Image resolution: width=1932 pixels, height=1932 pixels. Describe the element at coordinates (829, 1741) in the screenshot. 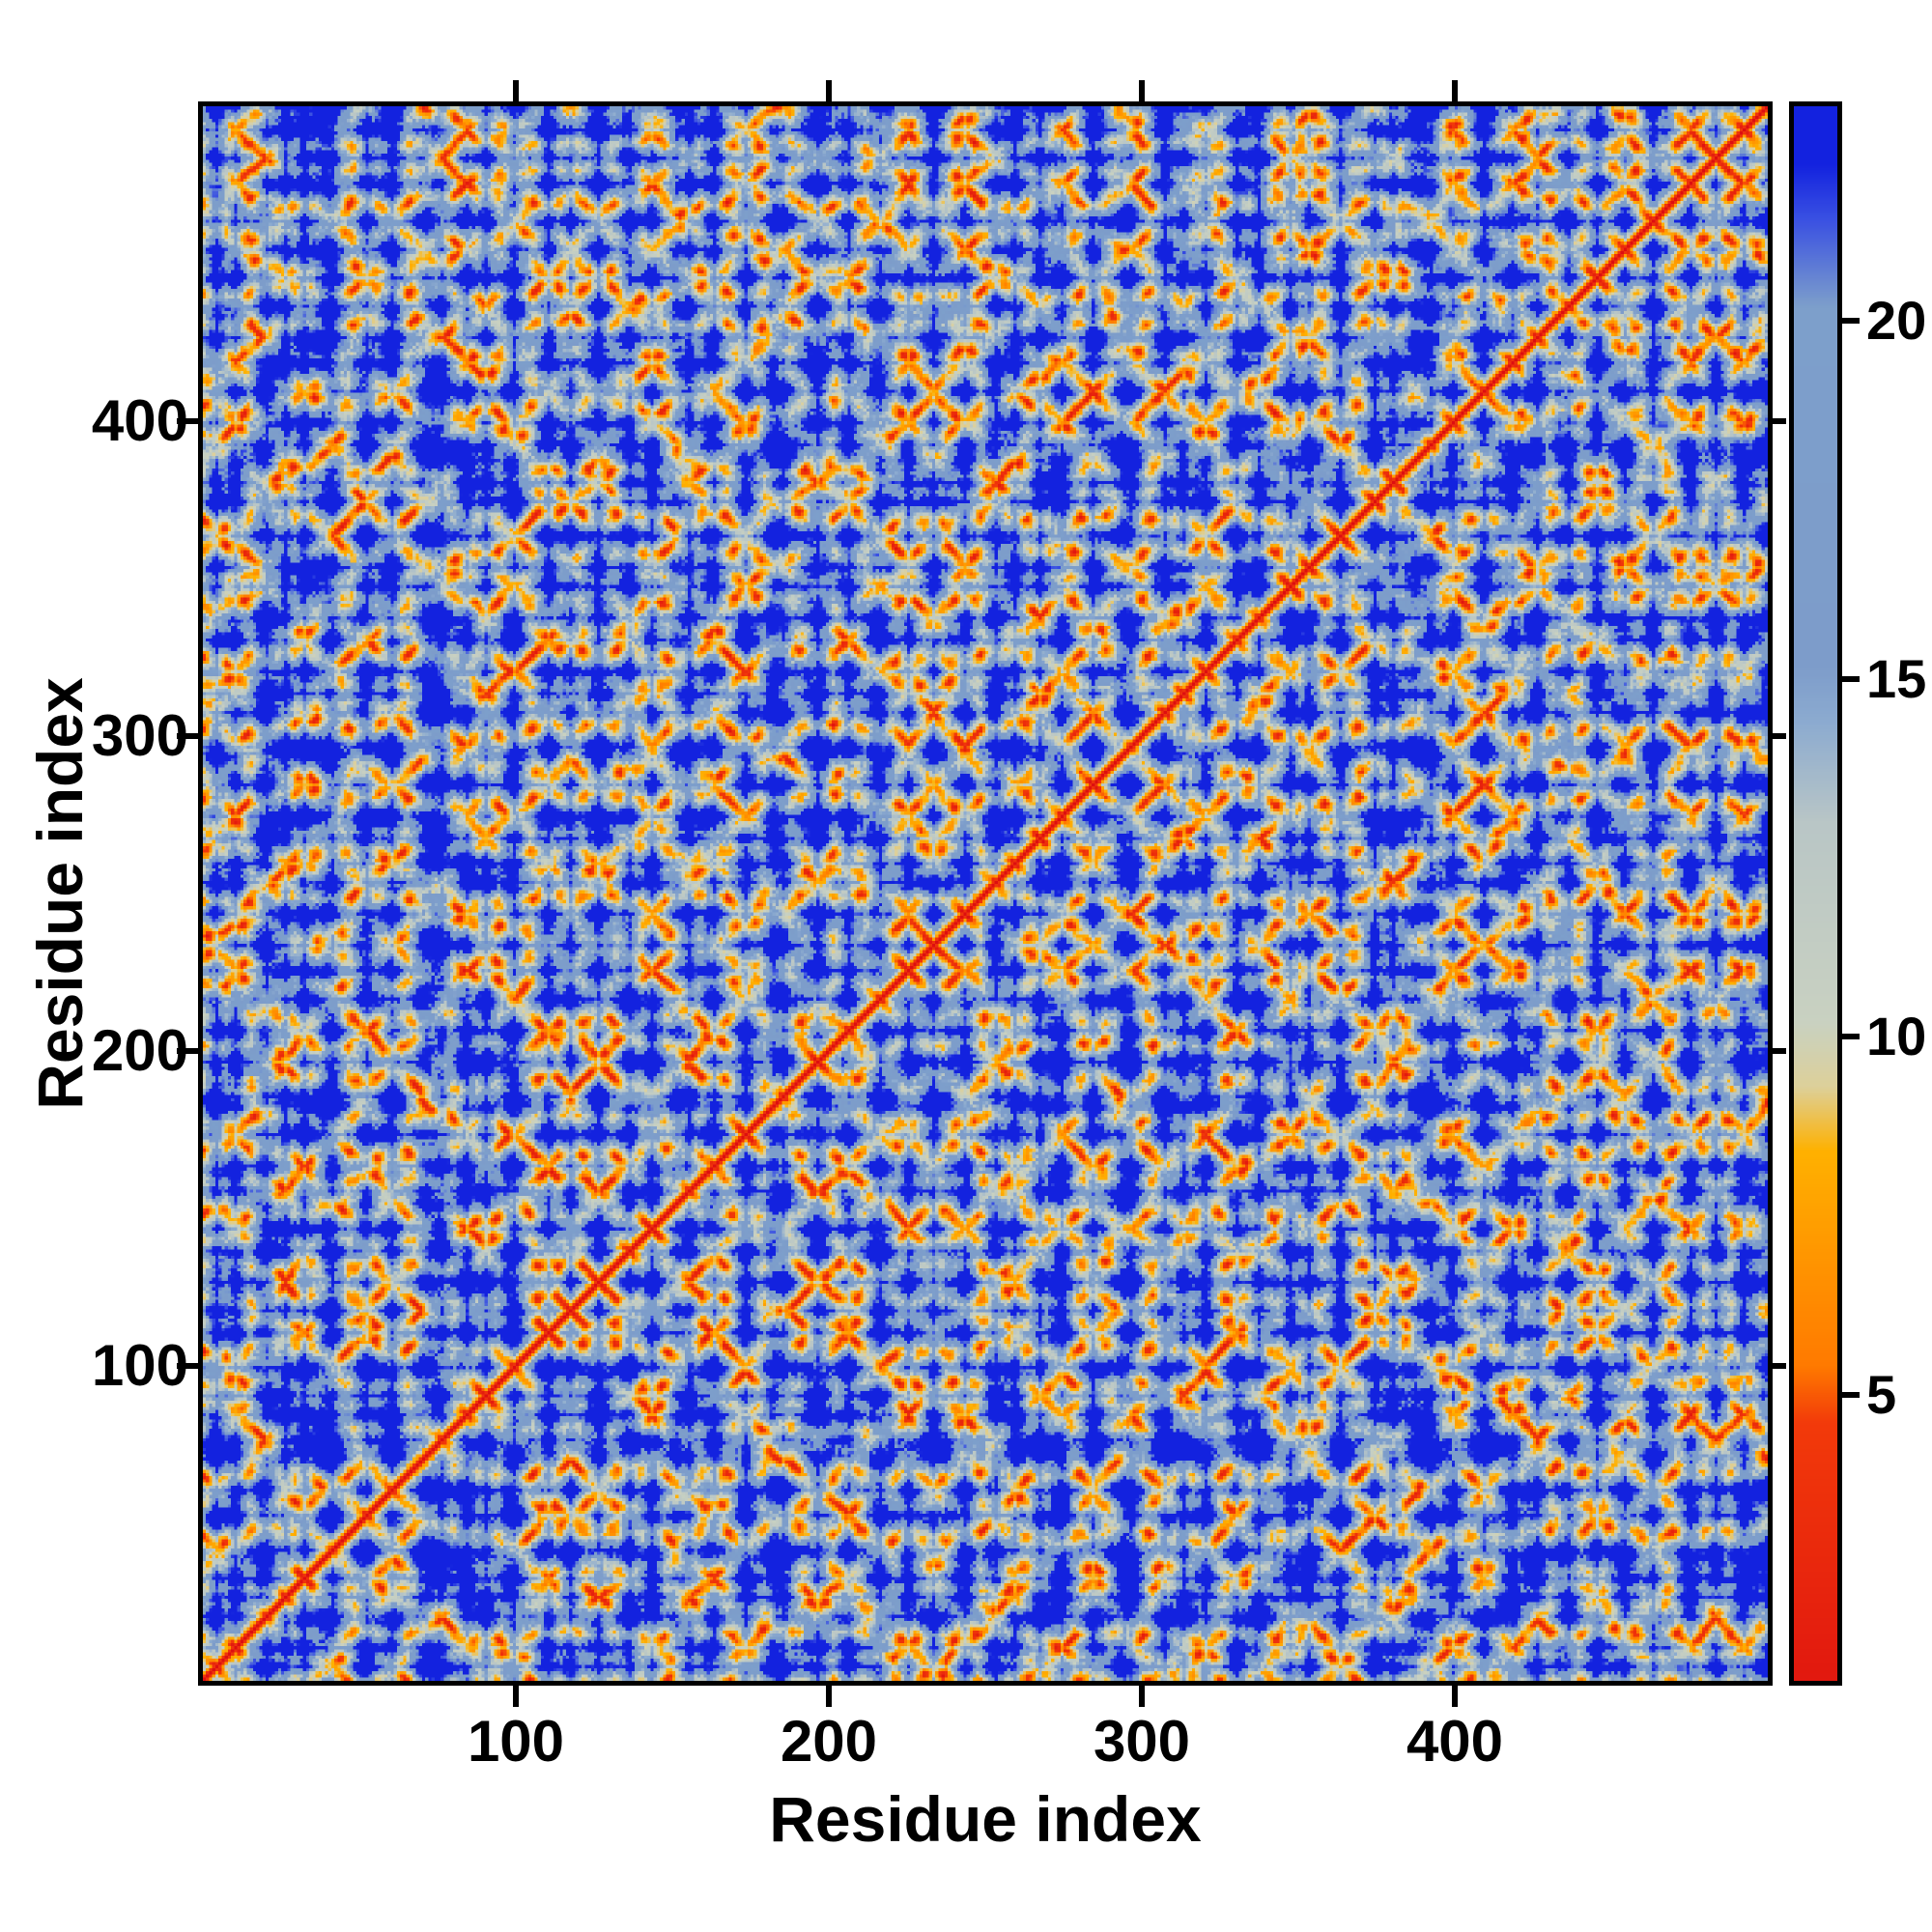

I see `x-tick-label: 200` at that location.